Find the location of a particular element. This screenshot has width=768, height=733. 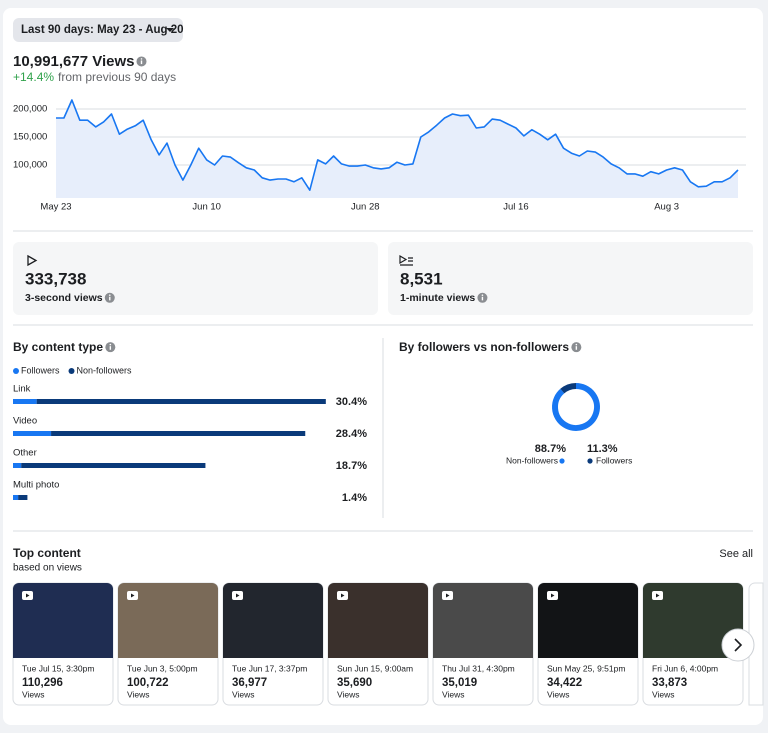

x-tick-label: Jul 16 is located at coordinates (515, 207).